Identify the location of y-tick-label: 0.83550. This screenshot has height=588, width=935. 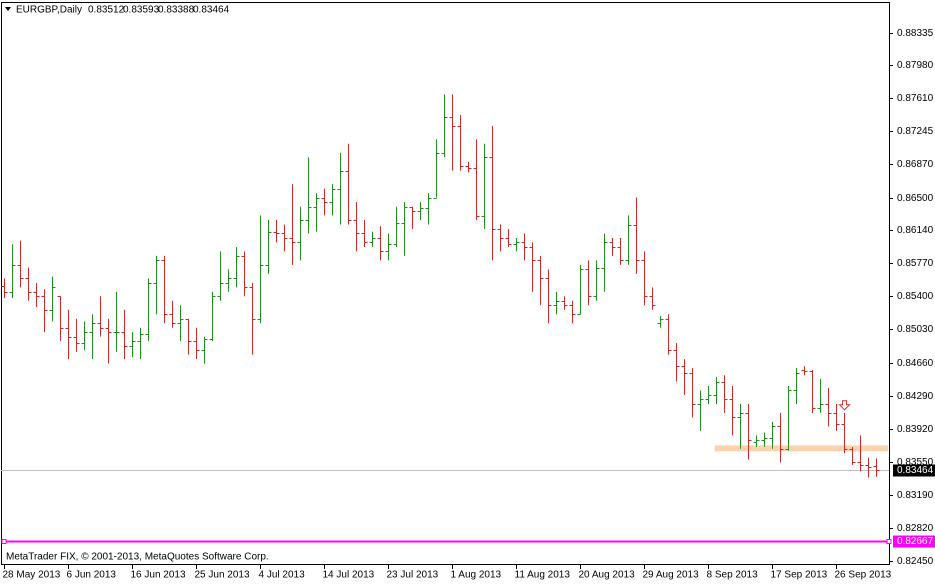
(915, 462).